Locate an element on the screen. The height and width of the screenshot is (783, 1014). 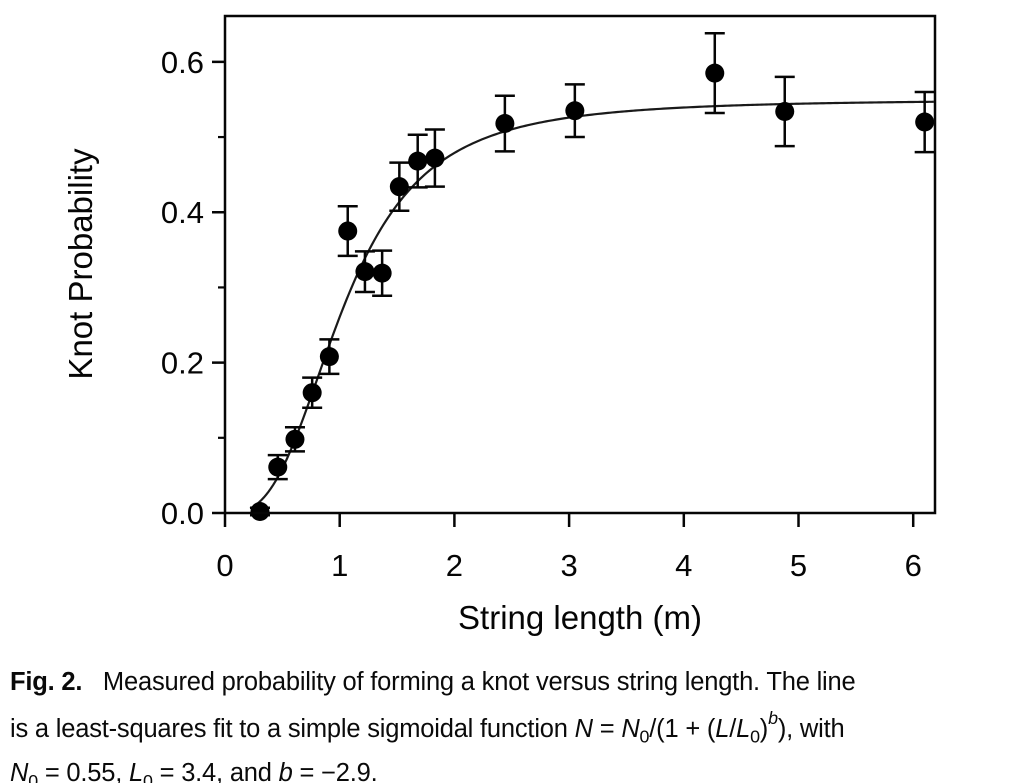
y-tick-label: 0.0 is located at coordinates (182, 513).